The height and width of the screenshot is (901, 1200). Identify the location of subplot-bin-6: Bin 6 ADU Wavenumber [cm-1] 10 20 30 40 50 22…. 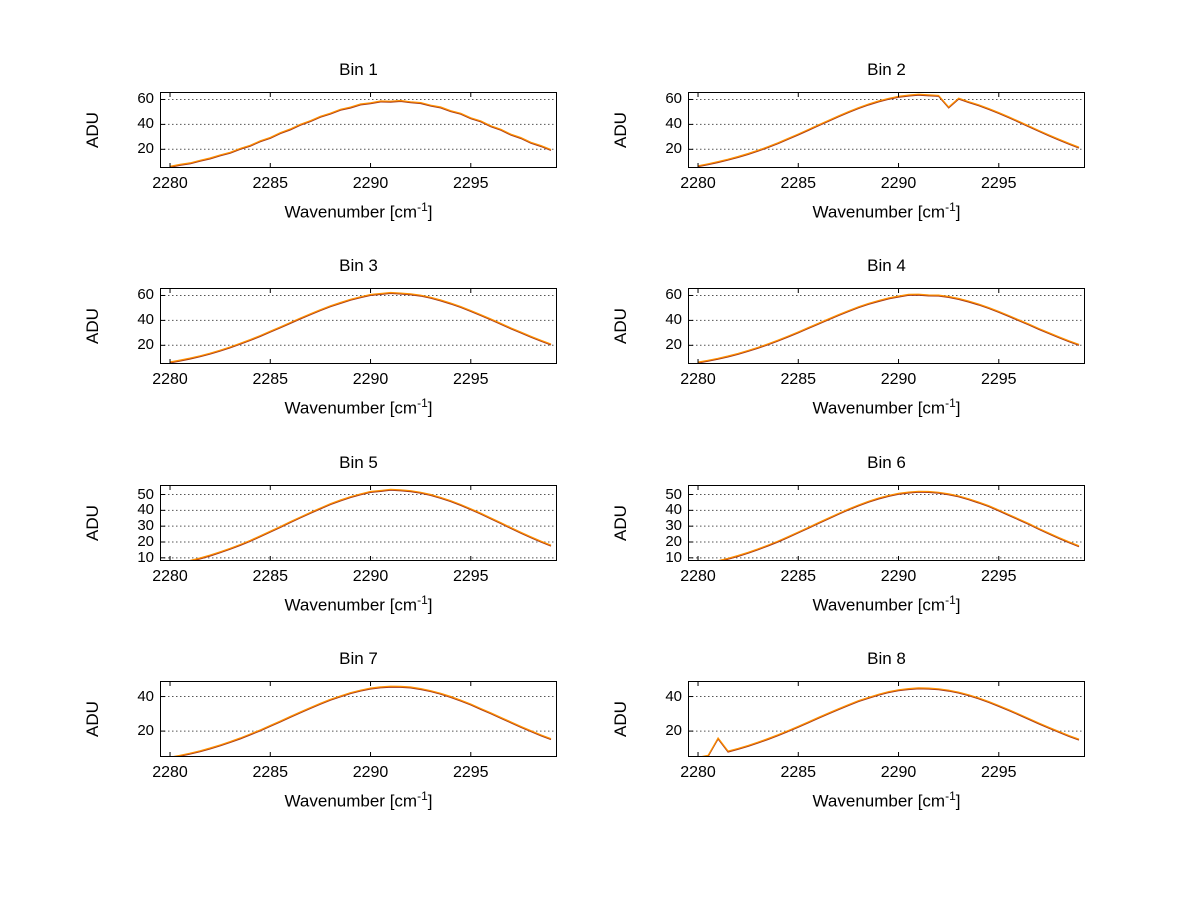
(863, 544).